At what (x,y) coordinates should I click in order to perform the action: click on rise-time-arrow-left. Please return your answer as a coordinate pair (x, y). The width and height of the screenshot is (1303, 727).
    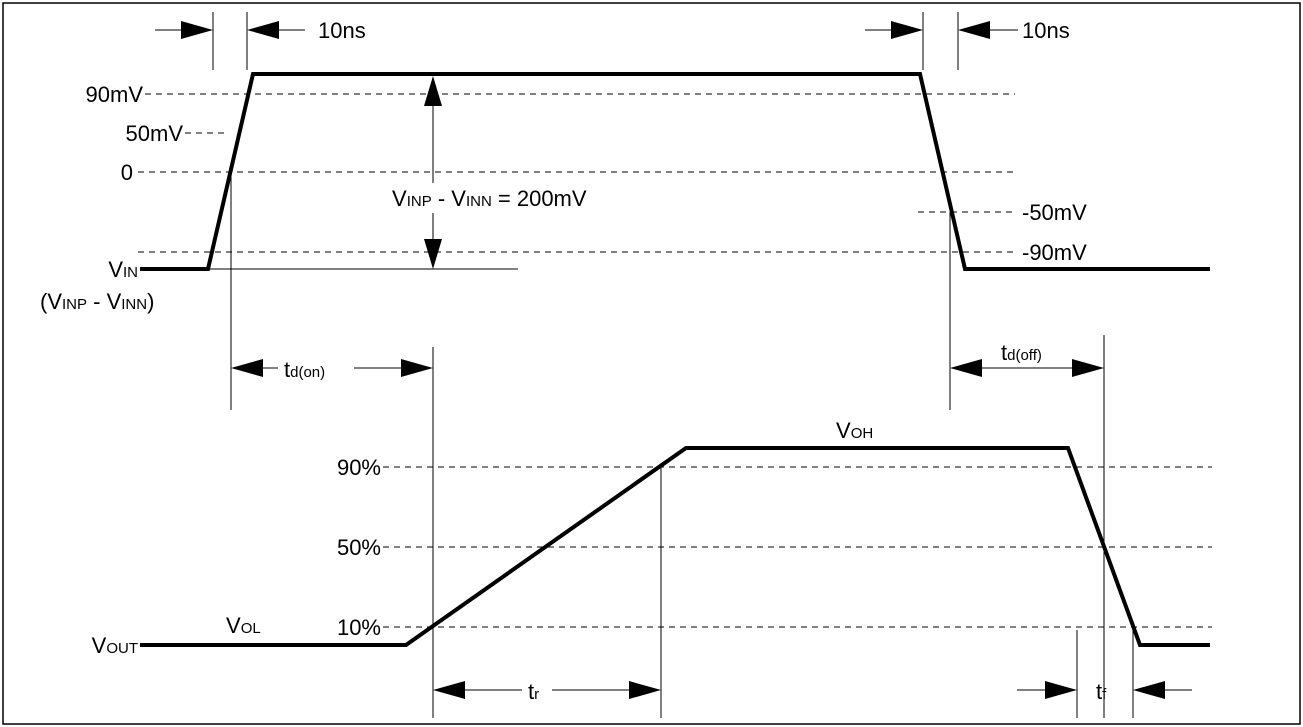
    Looking at the image, I should click on (197, 30).